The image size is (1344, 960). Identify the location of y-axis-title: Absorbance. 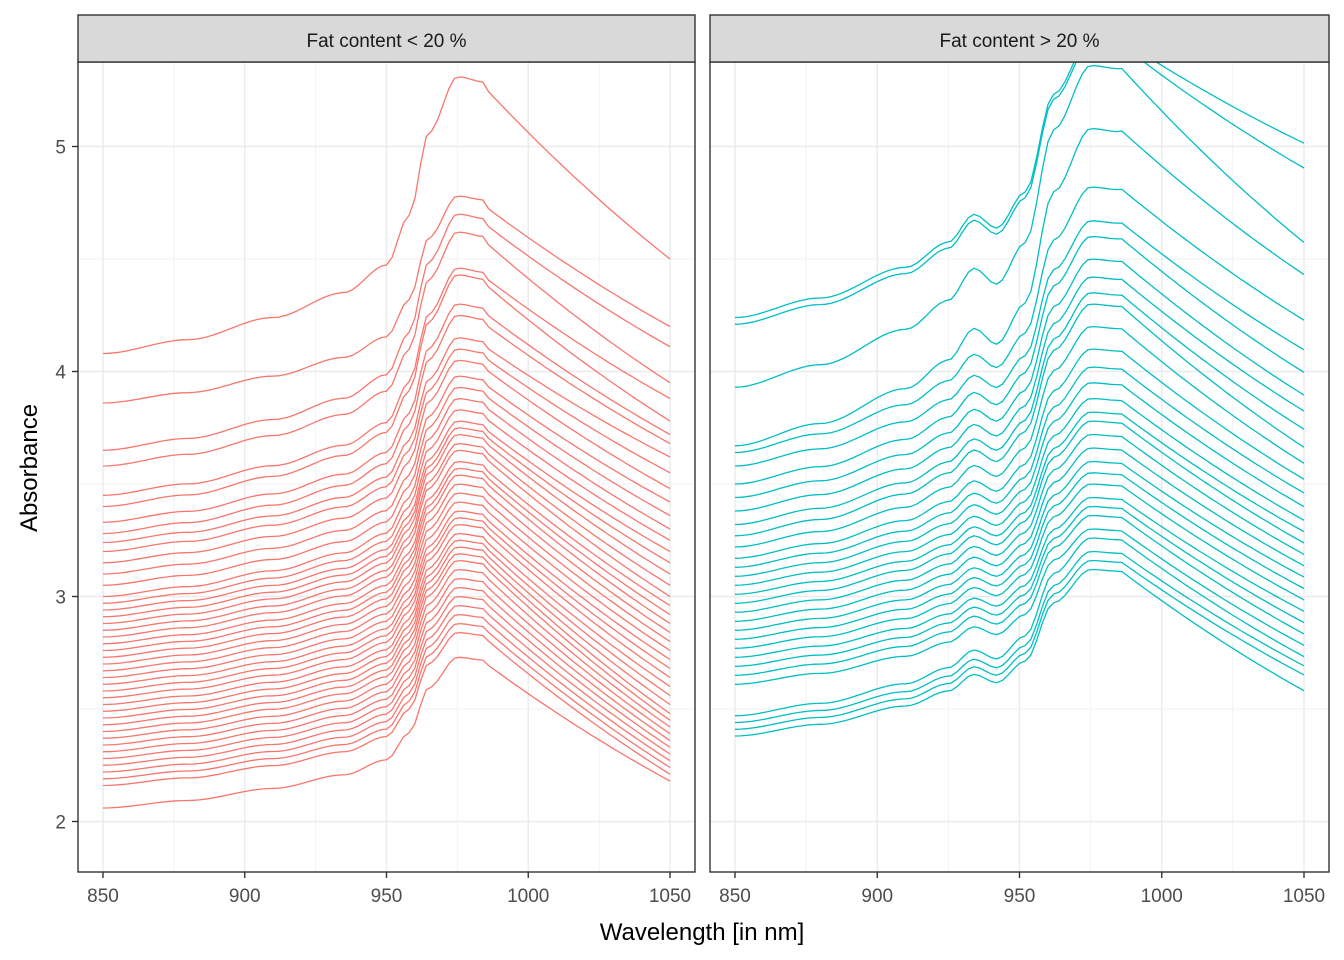
(29, 468).